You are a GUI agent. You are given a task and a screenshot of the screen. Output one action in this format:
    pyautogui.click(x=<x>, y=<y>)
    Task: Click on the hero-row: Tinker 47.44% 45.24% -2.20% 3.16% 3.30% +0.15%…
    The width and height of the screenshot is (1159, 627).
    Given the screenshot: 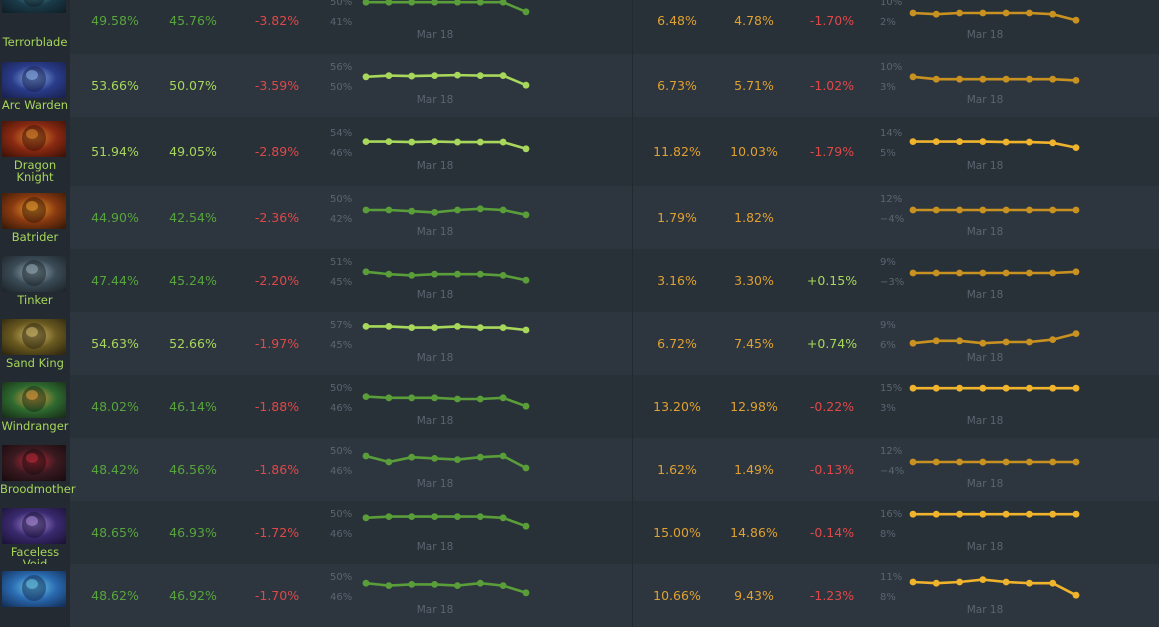 What is the action you would take?
    pyautogui.click(x=579, y=280)
    